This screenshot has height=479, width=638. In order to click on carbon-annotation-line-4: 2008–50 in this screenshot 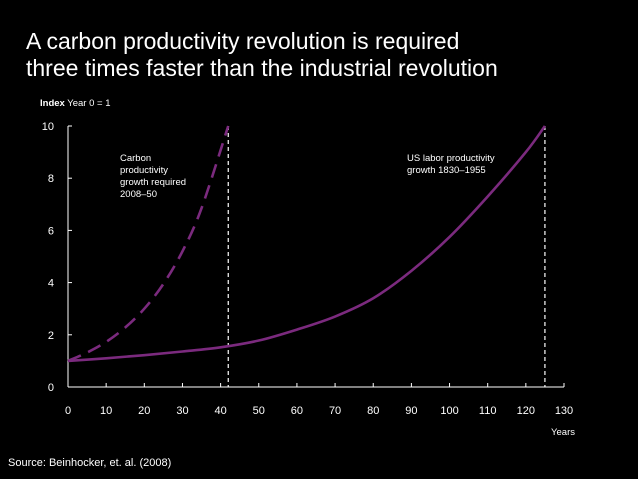, I will do `click(138, 194)`.